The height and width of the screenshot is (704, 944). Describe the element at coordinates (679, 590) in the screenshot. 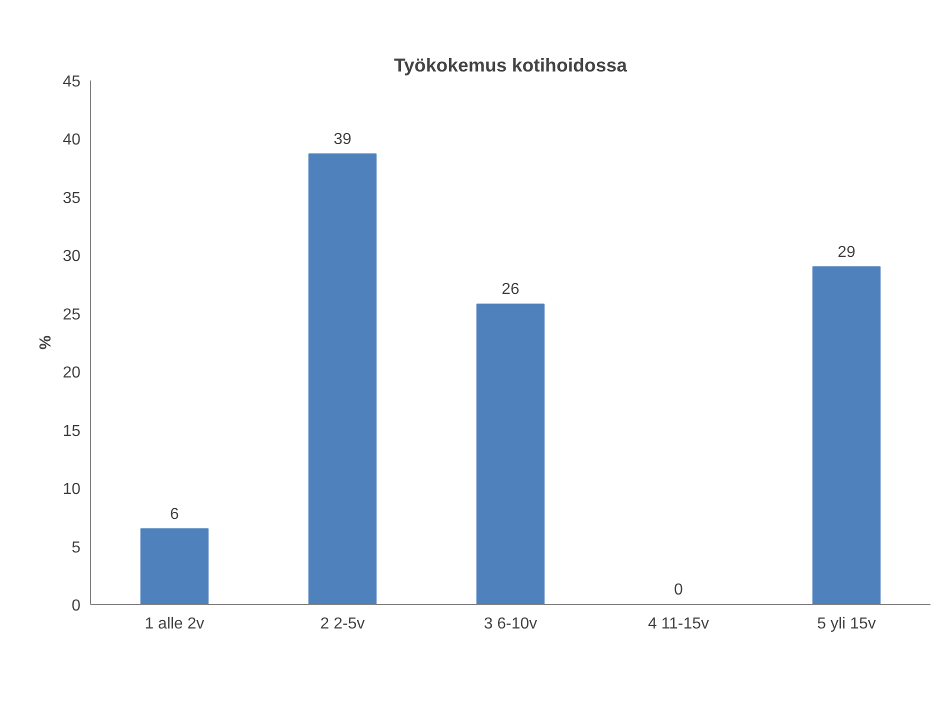

I see `data-label: 0` at that location.